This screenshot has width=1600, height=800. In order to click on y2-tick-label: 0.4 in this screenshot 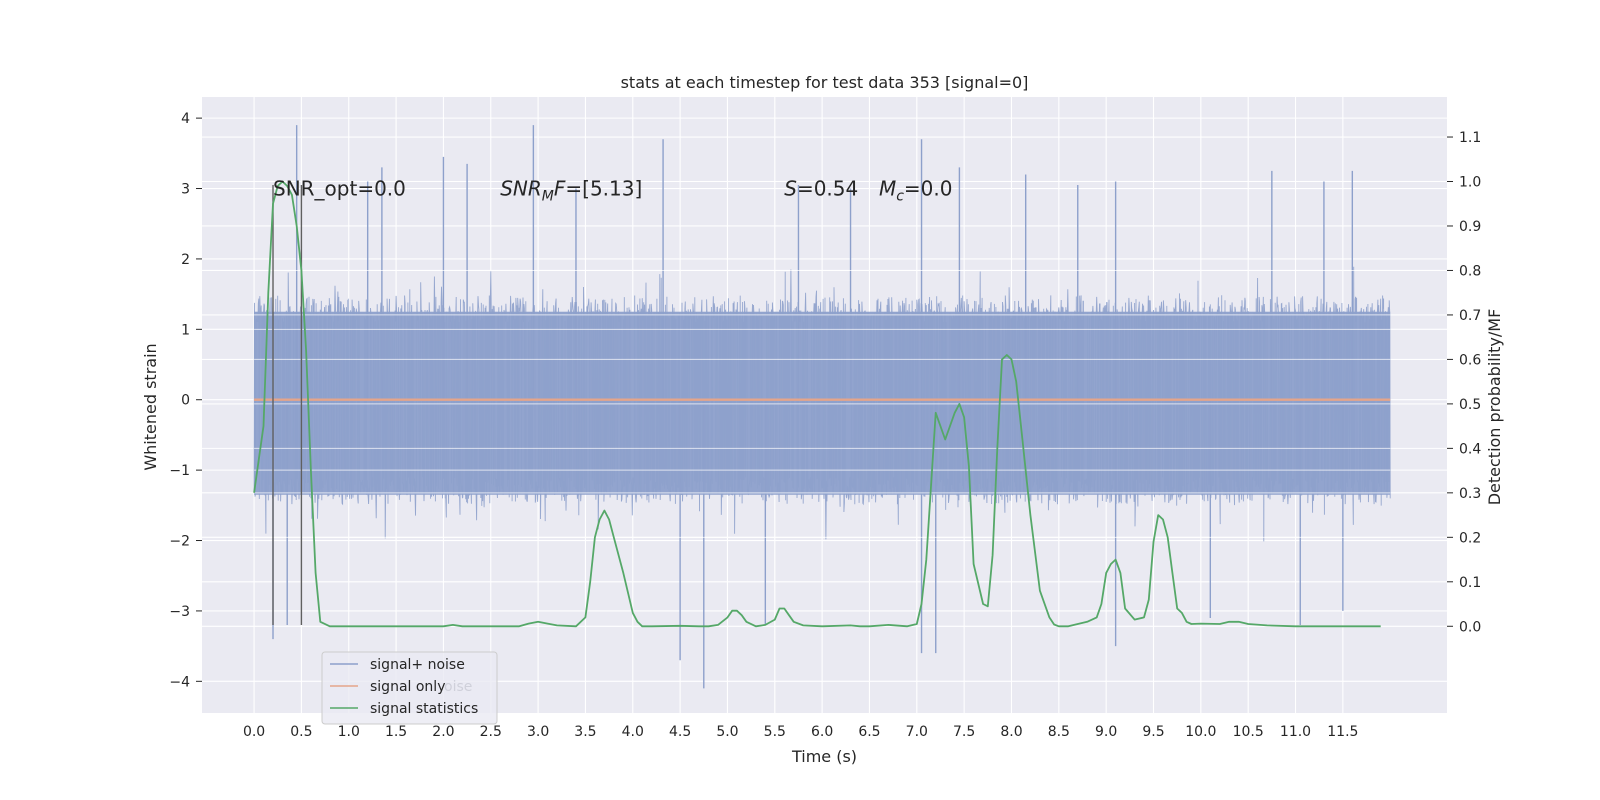, I will do `click(1470, 449)`.